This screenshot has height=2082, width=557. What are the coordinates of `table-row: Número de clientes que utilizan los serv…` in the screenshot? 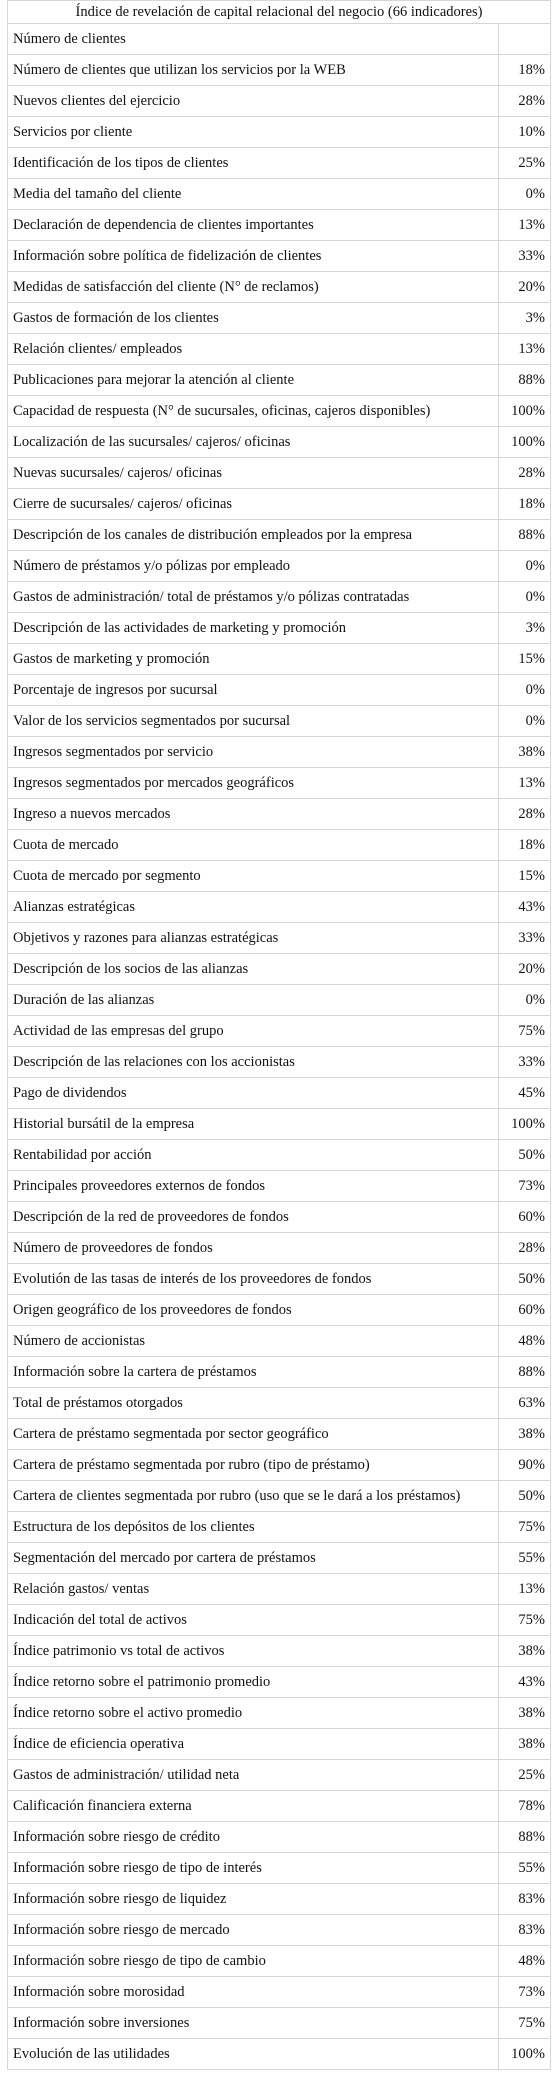 It's located at (279, 70).